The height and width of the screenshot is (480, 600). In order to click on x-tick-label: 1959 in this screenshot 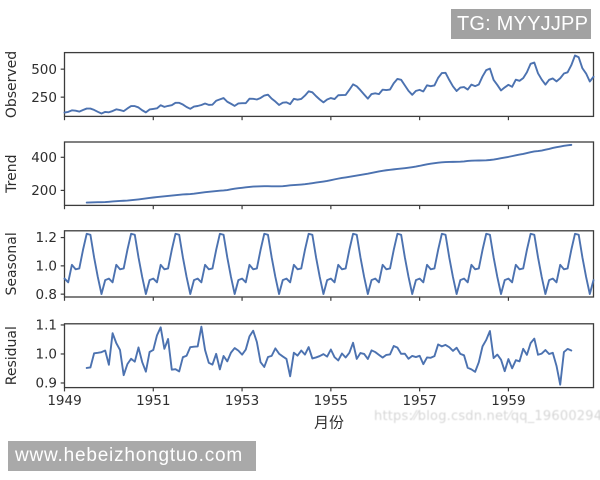, I will do `click(508, 401)`.